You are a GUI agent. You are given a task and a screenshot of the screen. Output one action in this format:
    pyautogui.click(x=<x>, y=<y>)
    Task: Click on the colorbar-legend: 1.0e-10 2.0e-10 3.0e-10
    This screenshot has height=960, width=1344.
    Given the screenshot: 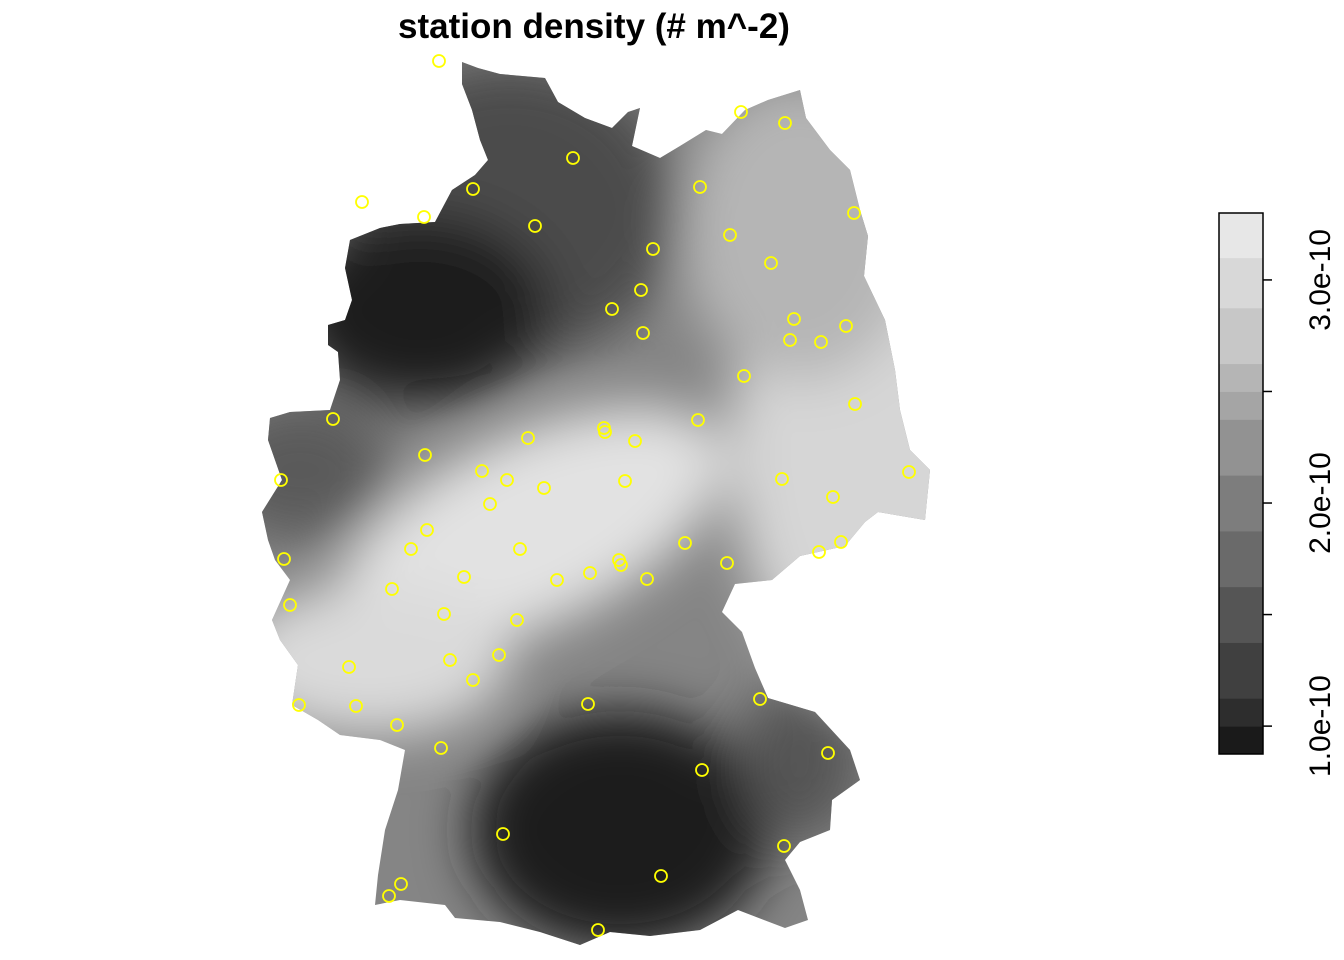 What is the action you would take?
    pyautogui.click(x=1277, y=494)
    